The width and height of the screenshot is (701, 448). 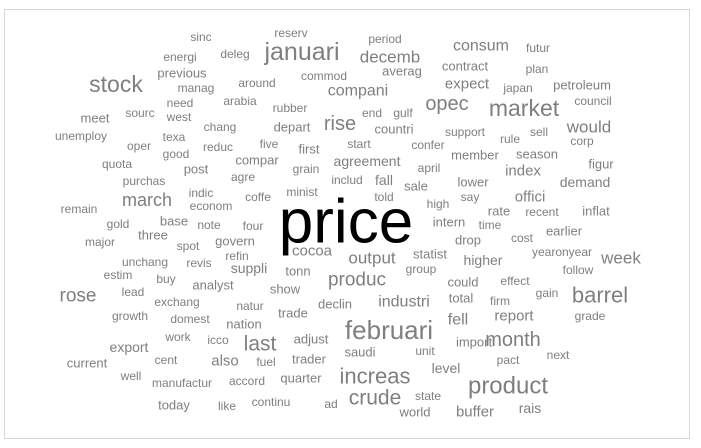 I want to click on word-grain: grain, so click(x=306, y=169).